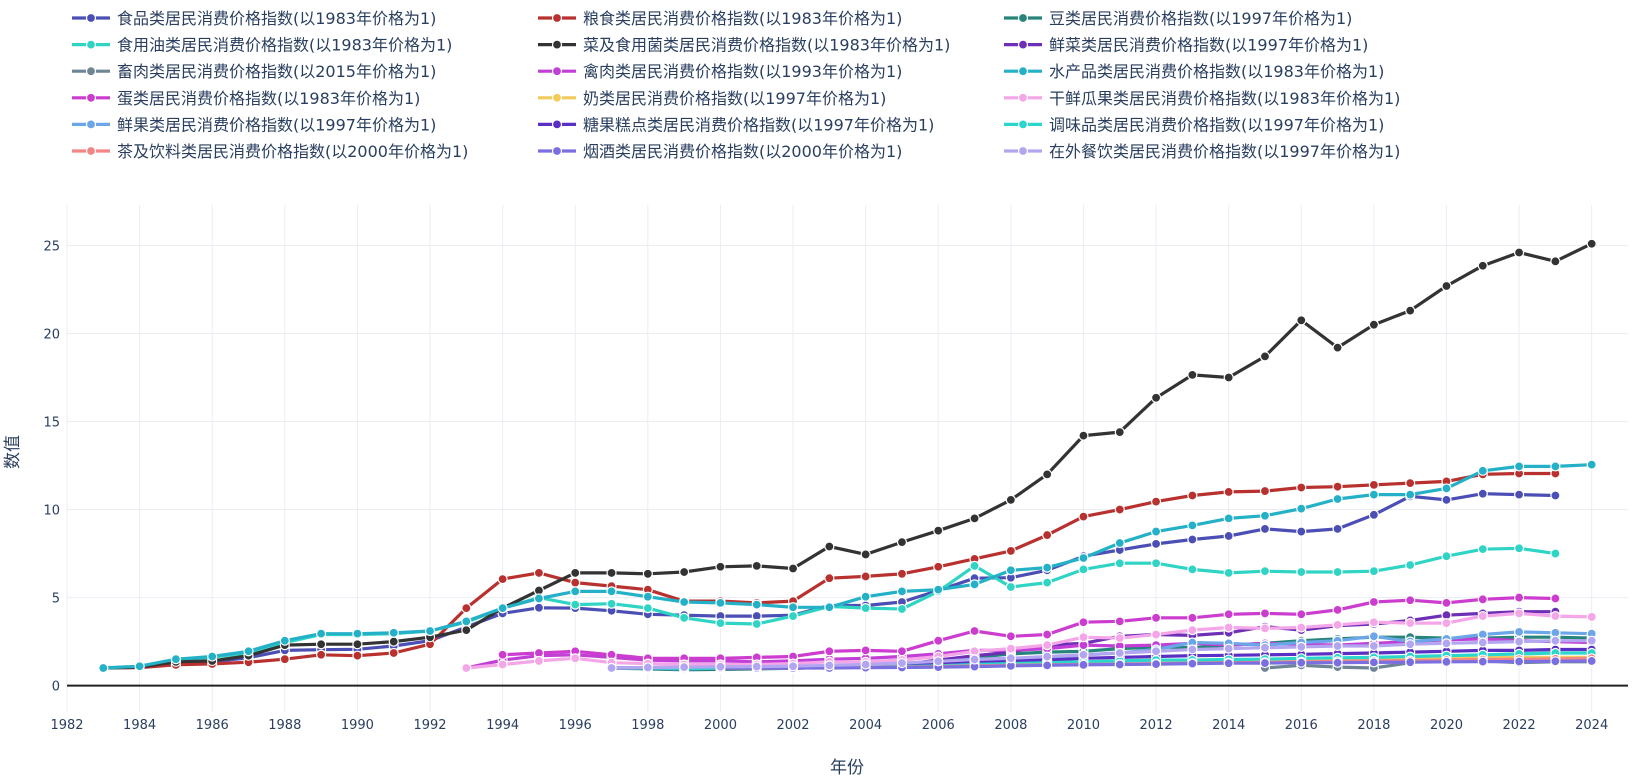  Describe the element at coordinates (720, 151) in the screenshot. I see `legend-item: 烟酒类居民消费价格指数(以2000年价格为1)` at that location.